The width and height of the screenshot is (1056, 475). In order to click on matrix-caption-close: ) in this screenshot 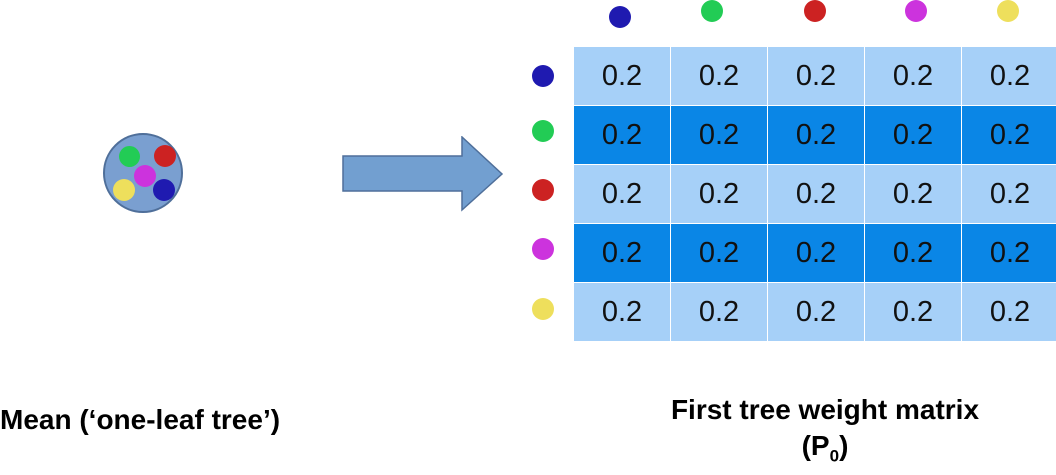, I will do `click(843, 445)`.